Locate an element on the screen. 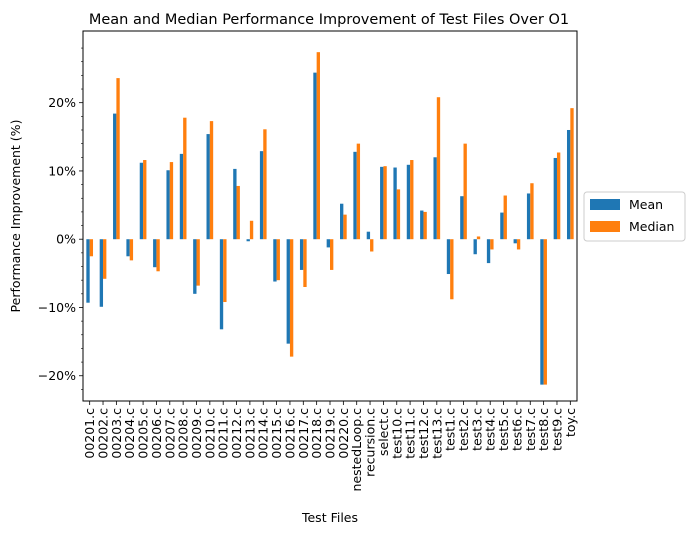  x-tick-label: 00215.c is located at coordinates (276, 433).